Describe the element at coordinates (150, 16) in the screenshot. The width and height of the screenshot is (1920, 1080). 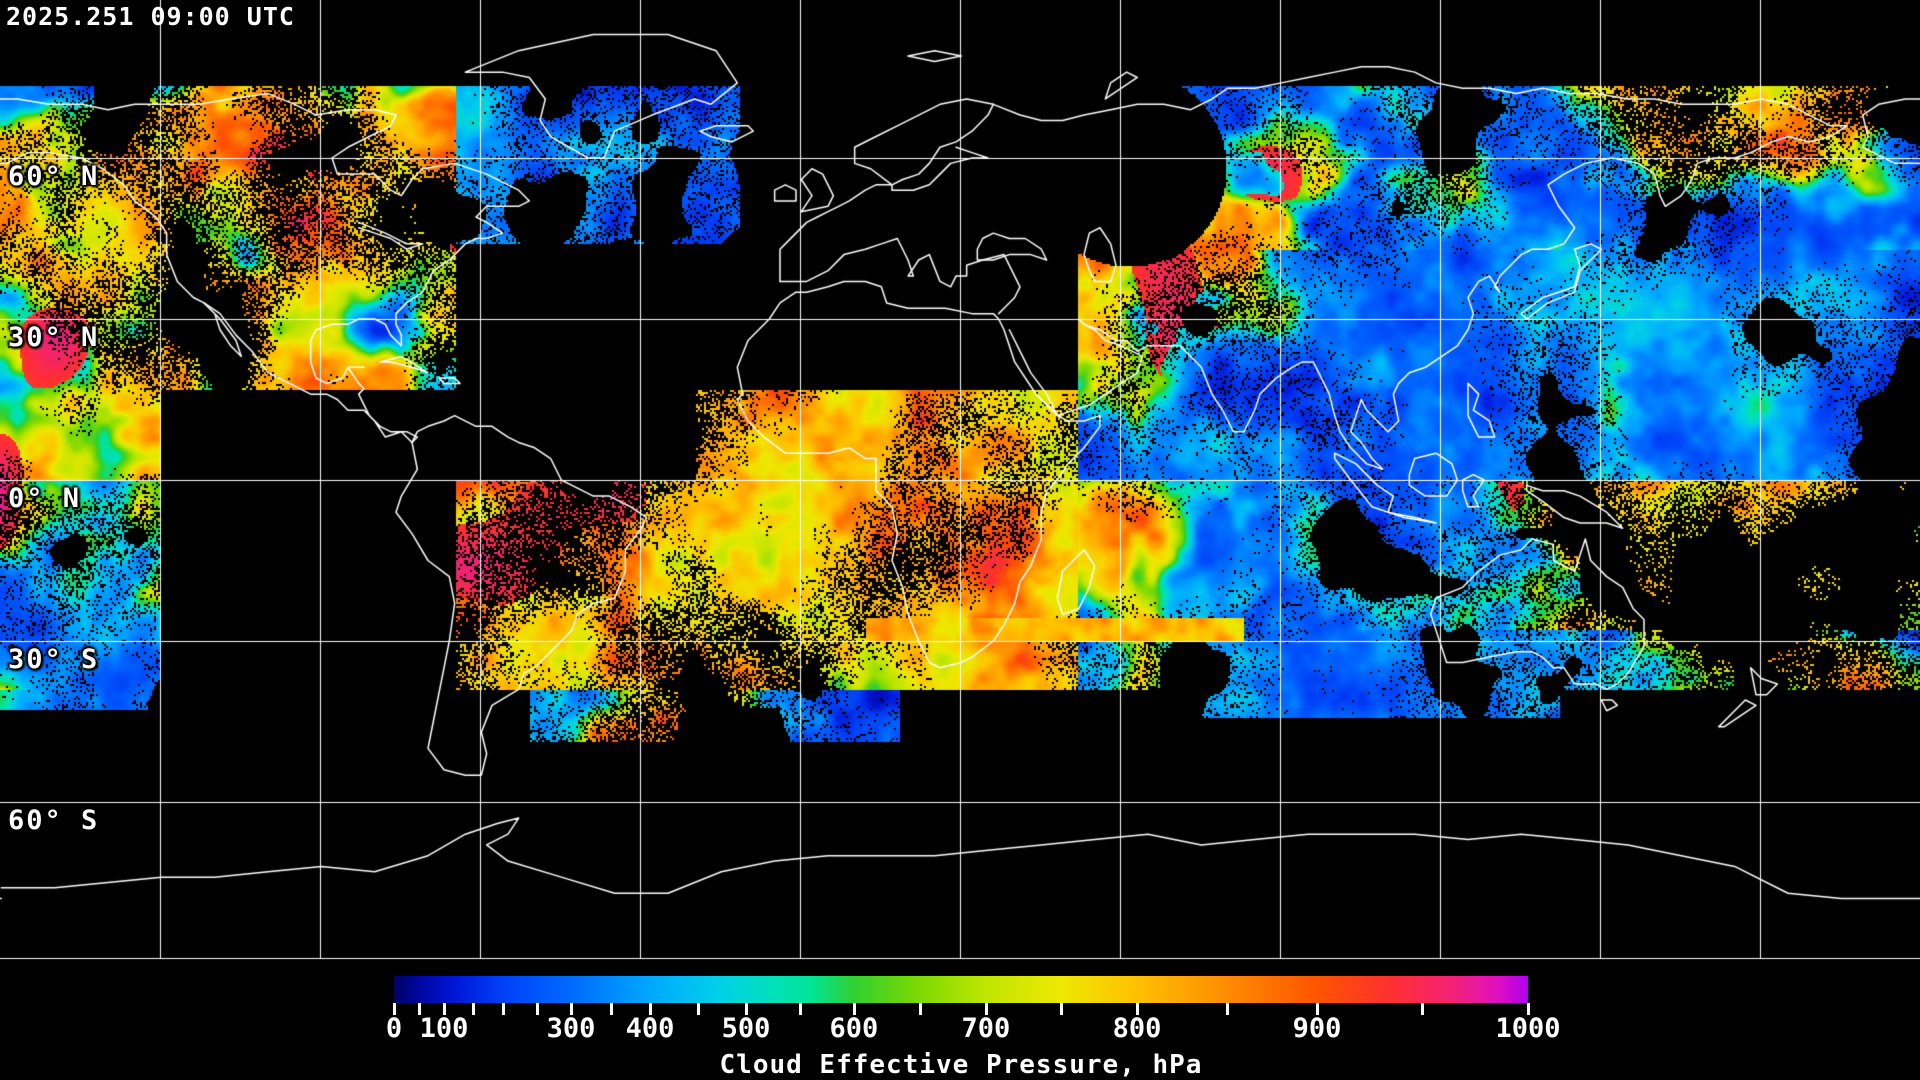
I see `timestamp-label: 2025.251 09:00 UTC` at that location.